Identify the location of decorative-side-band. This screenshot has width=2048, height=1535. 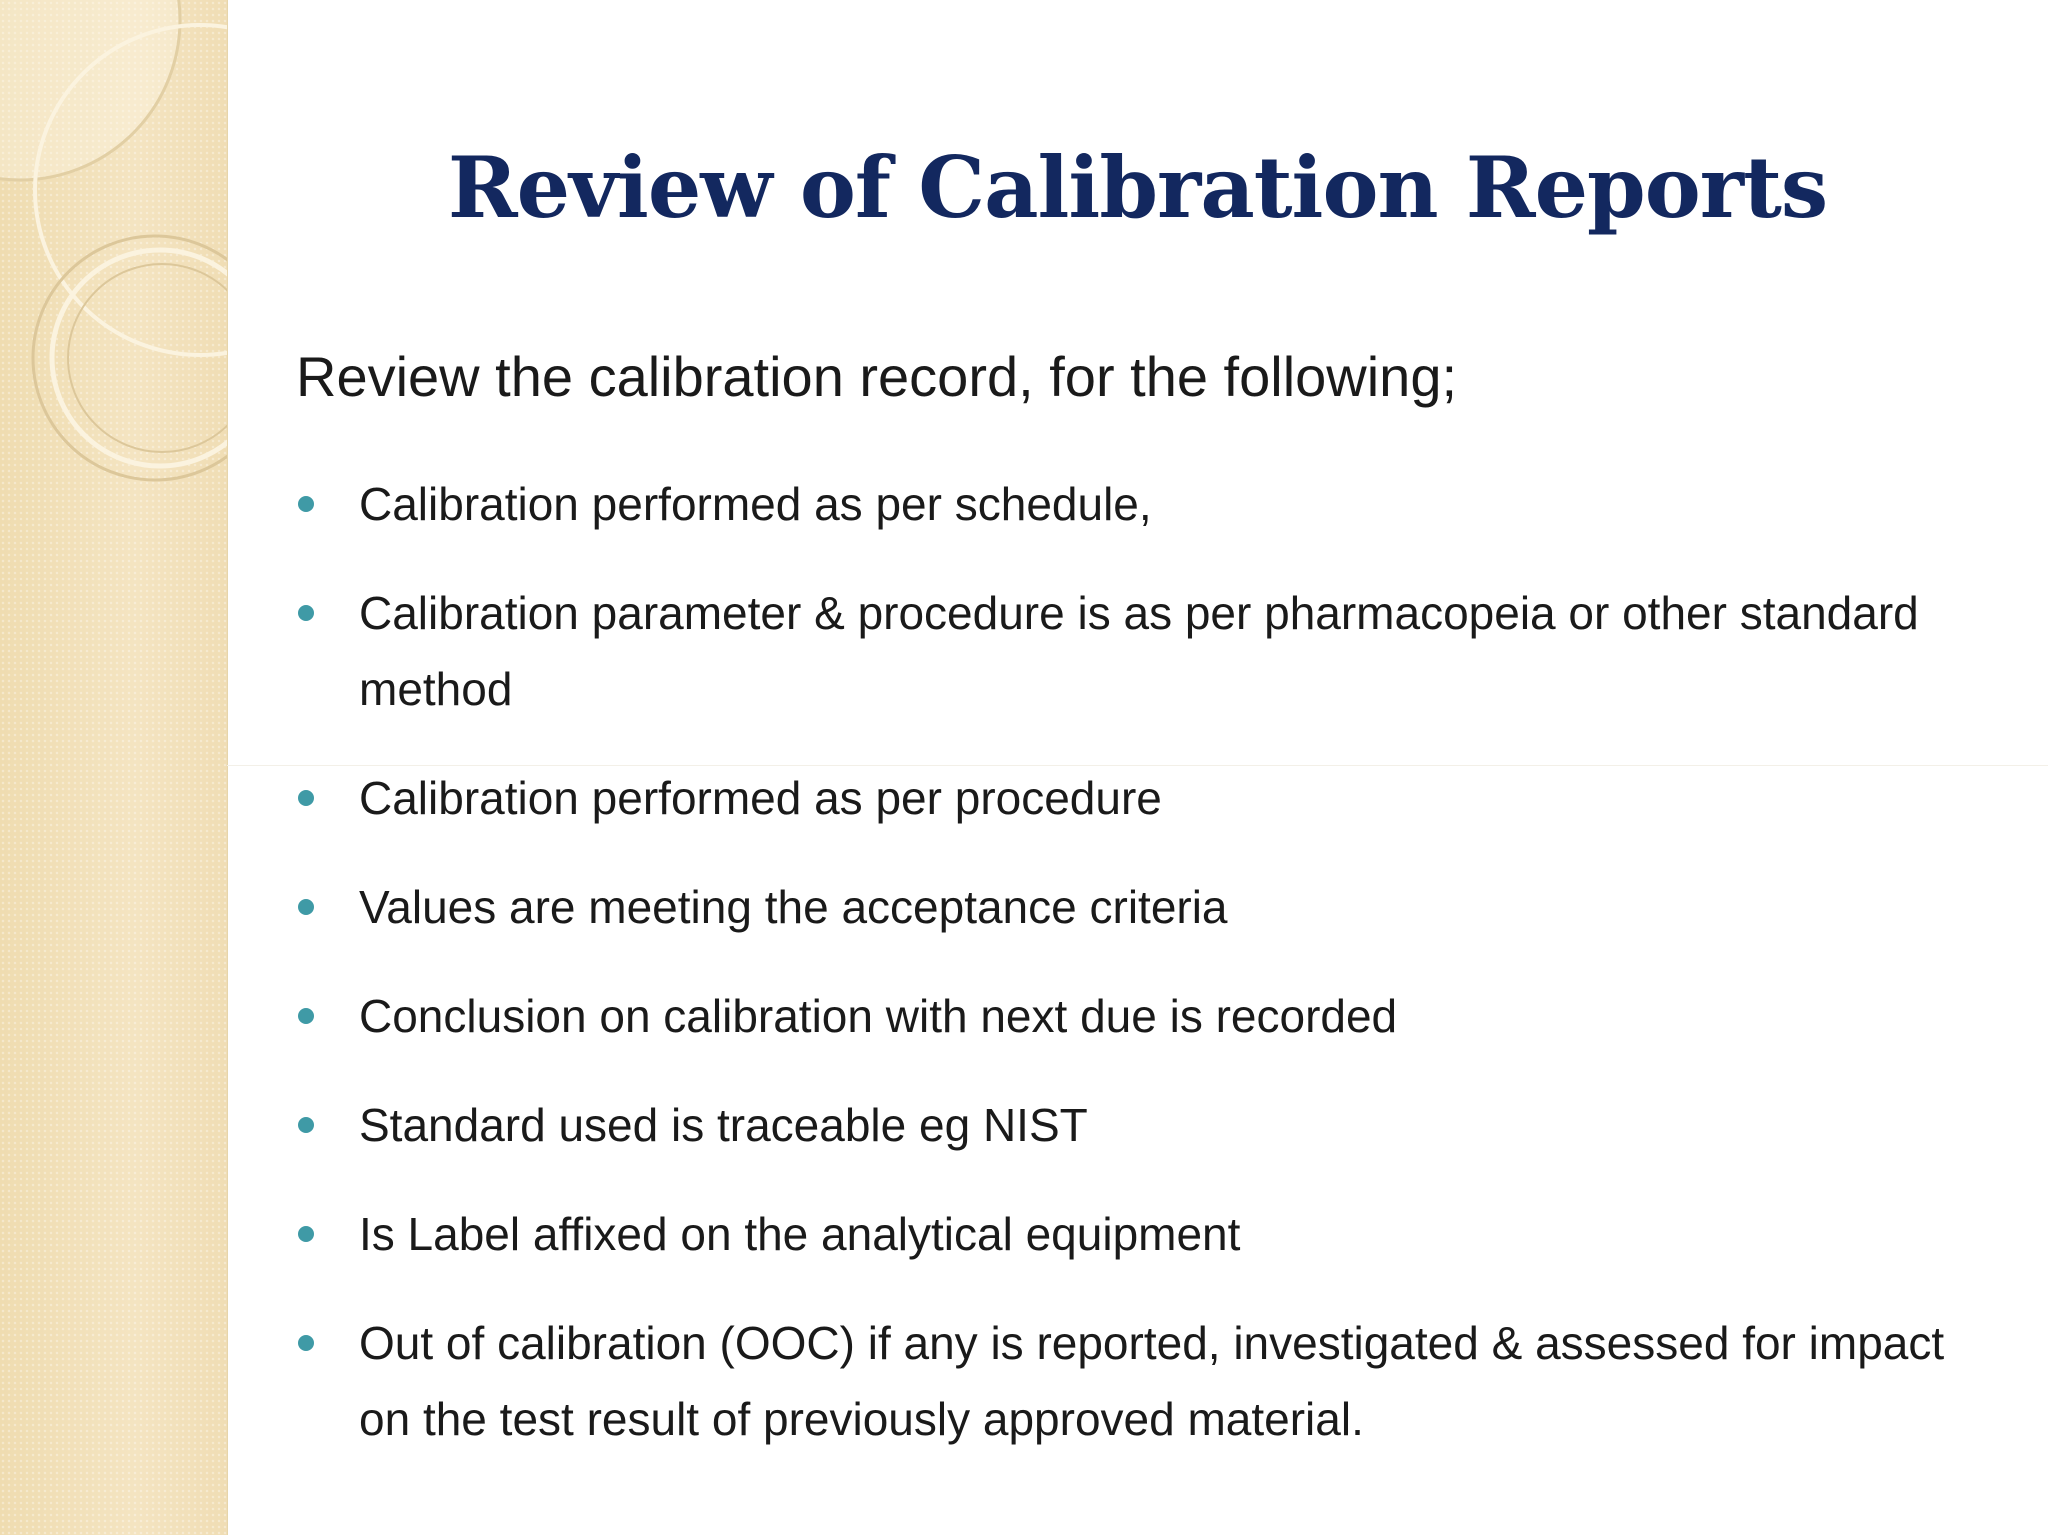
(114, 767).